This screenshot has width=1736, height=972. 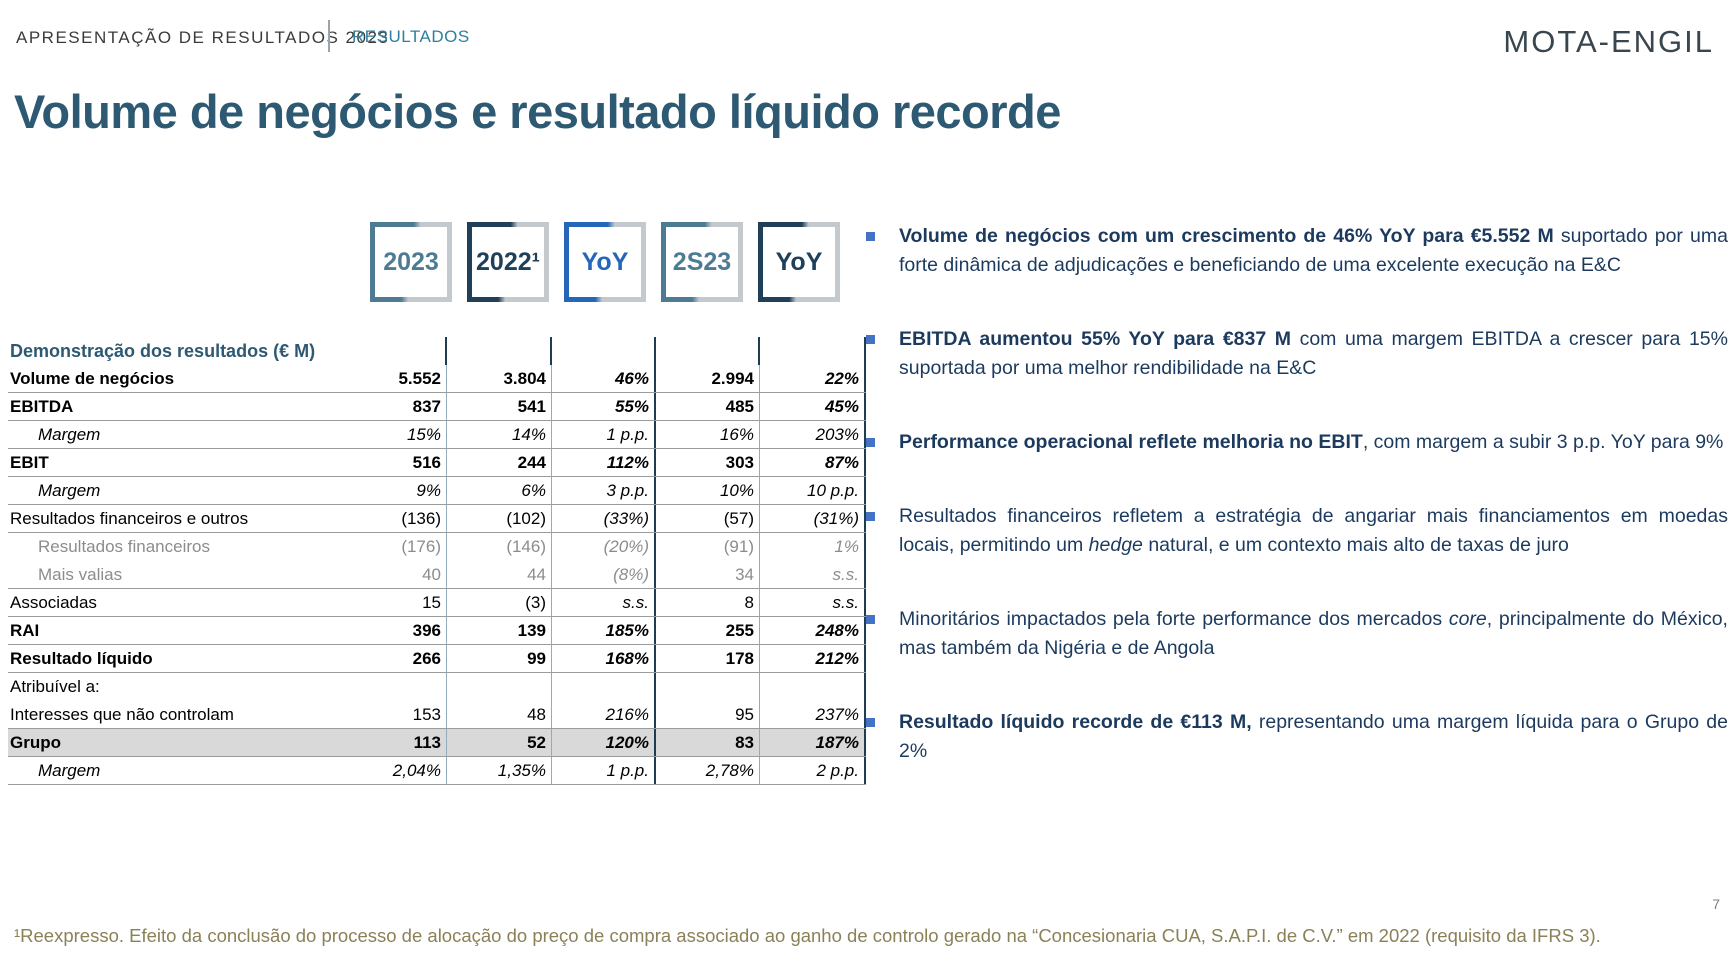 I want to click on row-value: 541, so click(x=499, y=406).